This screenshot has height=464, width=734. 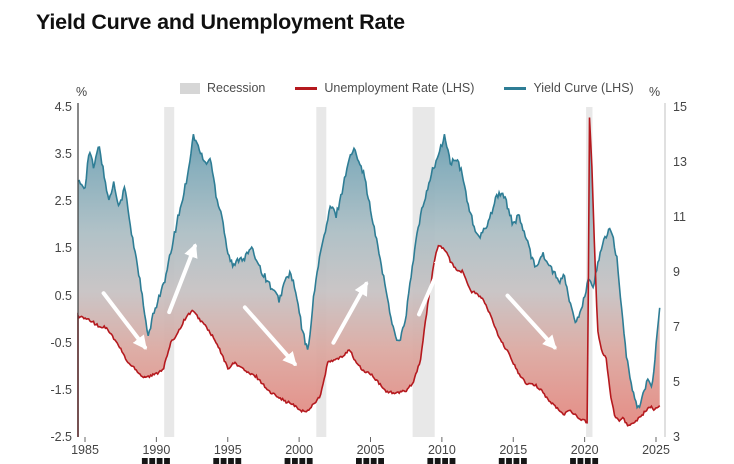 I want to click on legend-item-recession: Recession, so click(x=222, y=88).